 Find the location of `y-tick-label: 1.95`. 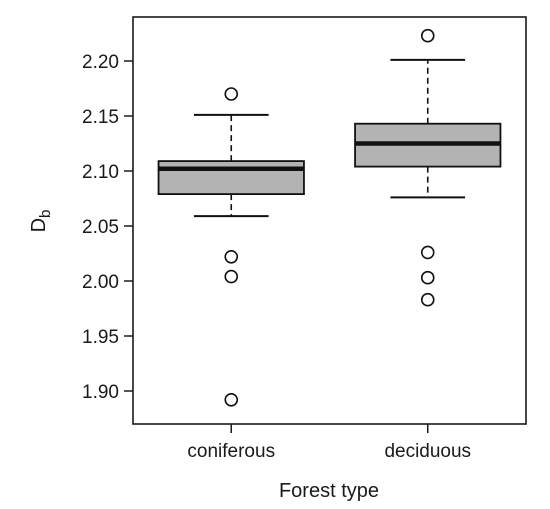

y-tick-label: 1.95 is located at coordinates (100, 337).